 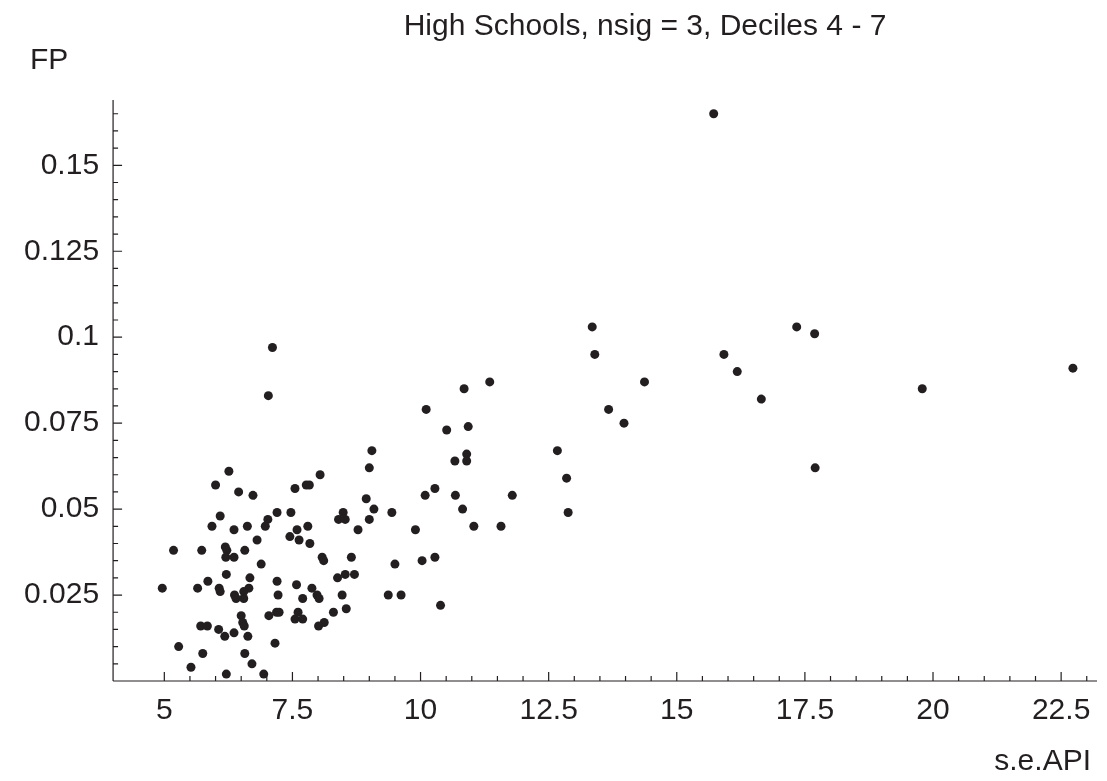 I want to click on y-tick-label: 0.1, so click(x=78, y=335).